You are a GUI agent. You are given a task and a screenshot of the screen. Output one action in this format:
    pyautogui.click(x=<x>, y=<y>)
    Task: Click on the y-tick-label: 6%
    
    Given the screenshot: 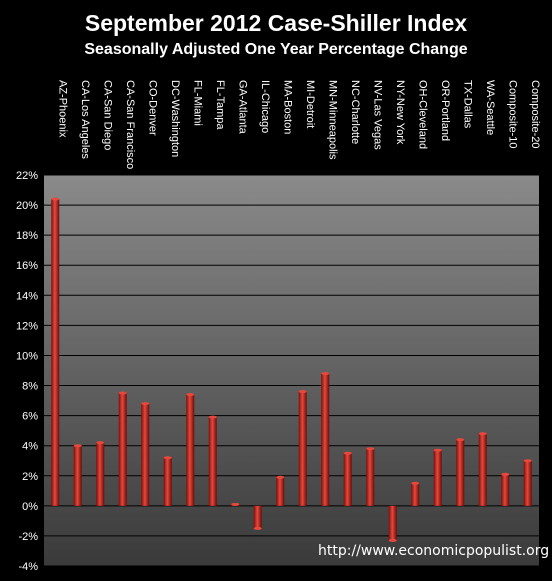 What is the action you would take?
    pyautogui.click(x=30, y=417)
    